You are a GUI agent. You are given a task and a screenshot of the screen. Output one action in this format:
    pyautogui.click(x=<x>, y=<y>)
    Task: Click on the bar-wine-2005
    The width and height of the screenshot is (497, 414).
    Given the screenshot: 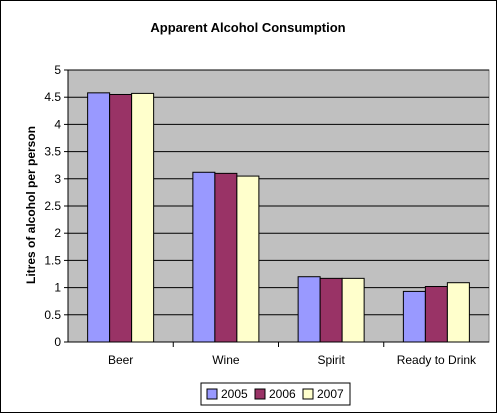 What is the action you would take?
    pyautogui.click(x=204, y=257)
    